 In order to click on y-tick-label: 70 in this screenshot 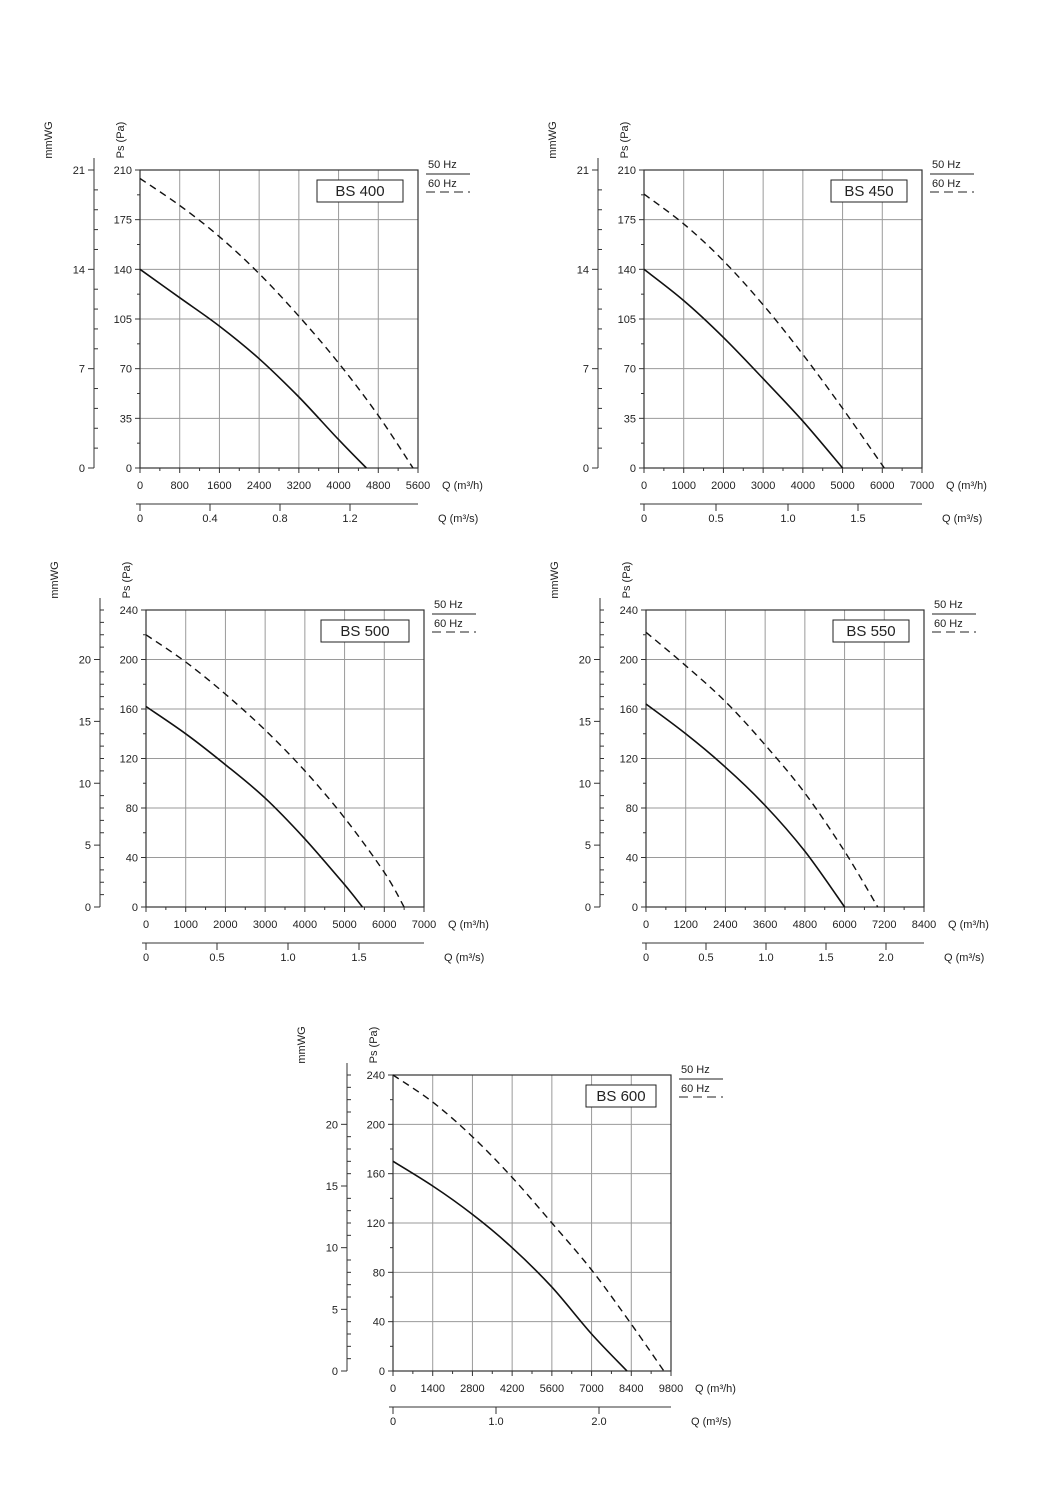, I will do `click(126, 370)`.